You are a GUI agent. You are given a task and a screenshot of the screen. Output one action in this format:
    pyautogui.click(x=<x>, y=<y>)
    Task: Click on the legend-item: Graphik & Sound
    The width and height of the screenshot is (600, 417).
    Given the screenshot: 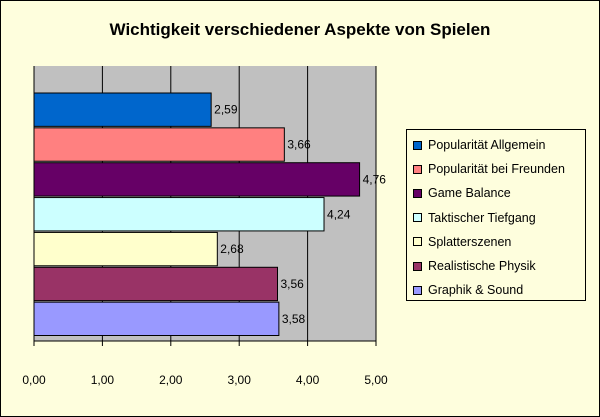 What is the action you would take?
    pyautogui.click(x=496, y=290)
    